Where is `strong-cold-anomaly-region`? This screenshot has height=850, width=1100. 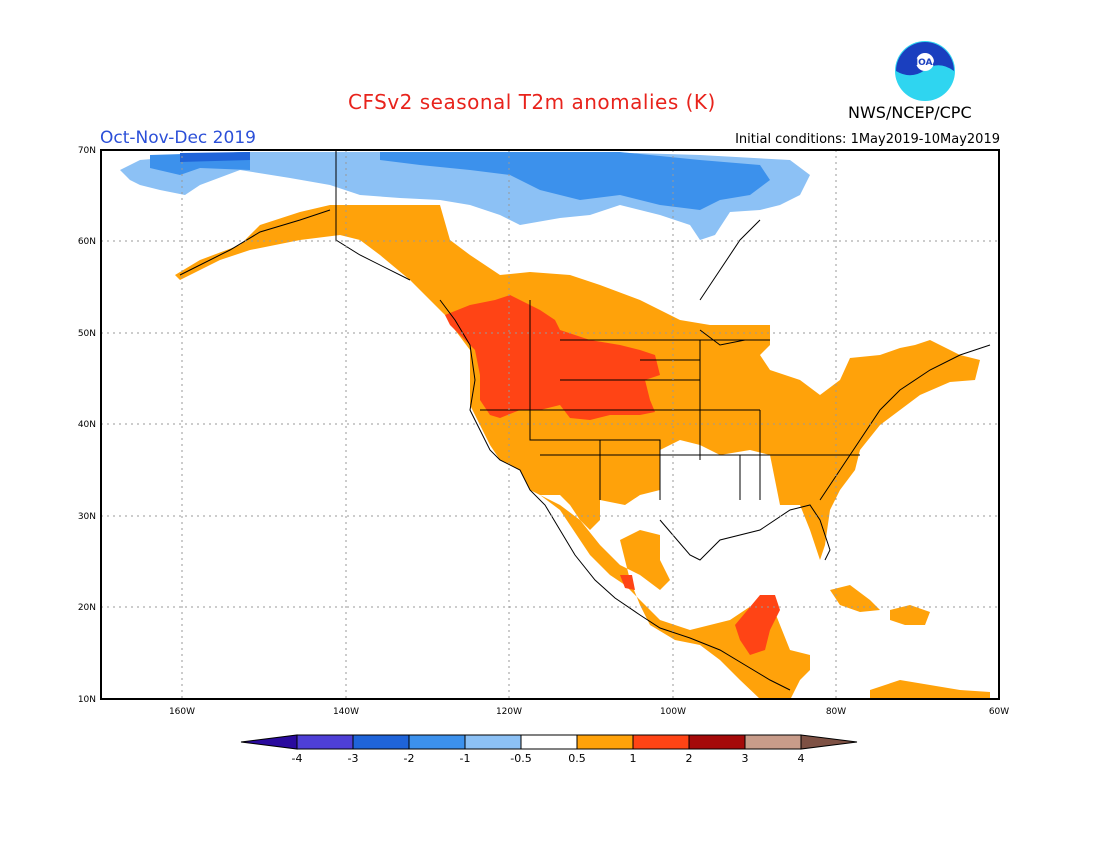 strong-cold-anomaly-region is located at coordinates (460, 181).